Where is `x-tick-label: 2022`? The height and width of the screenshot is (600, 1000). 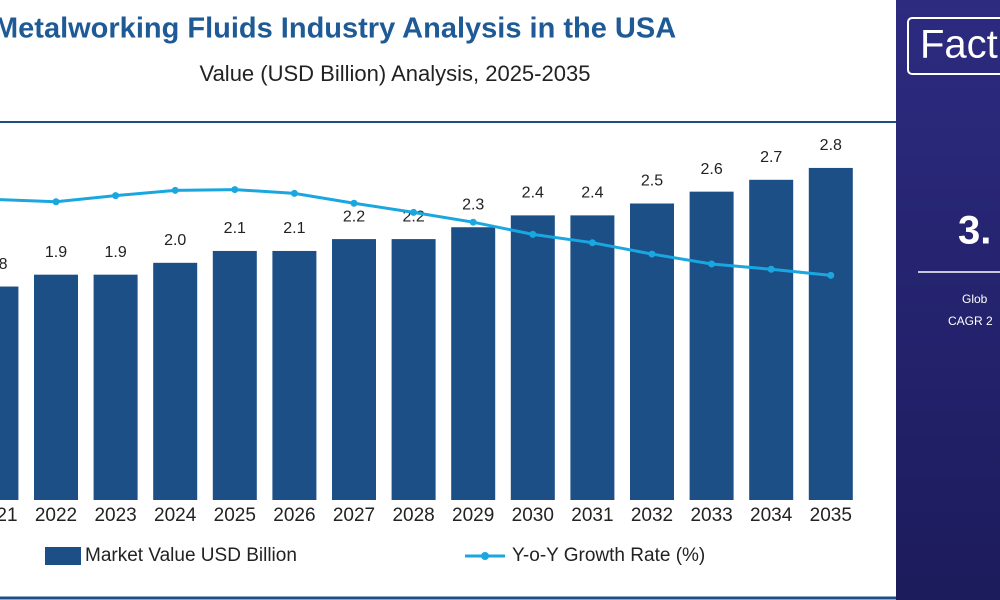 x-tick-label: 2022 is located at coordinates (56, 515).